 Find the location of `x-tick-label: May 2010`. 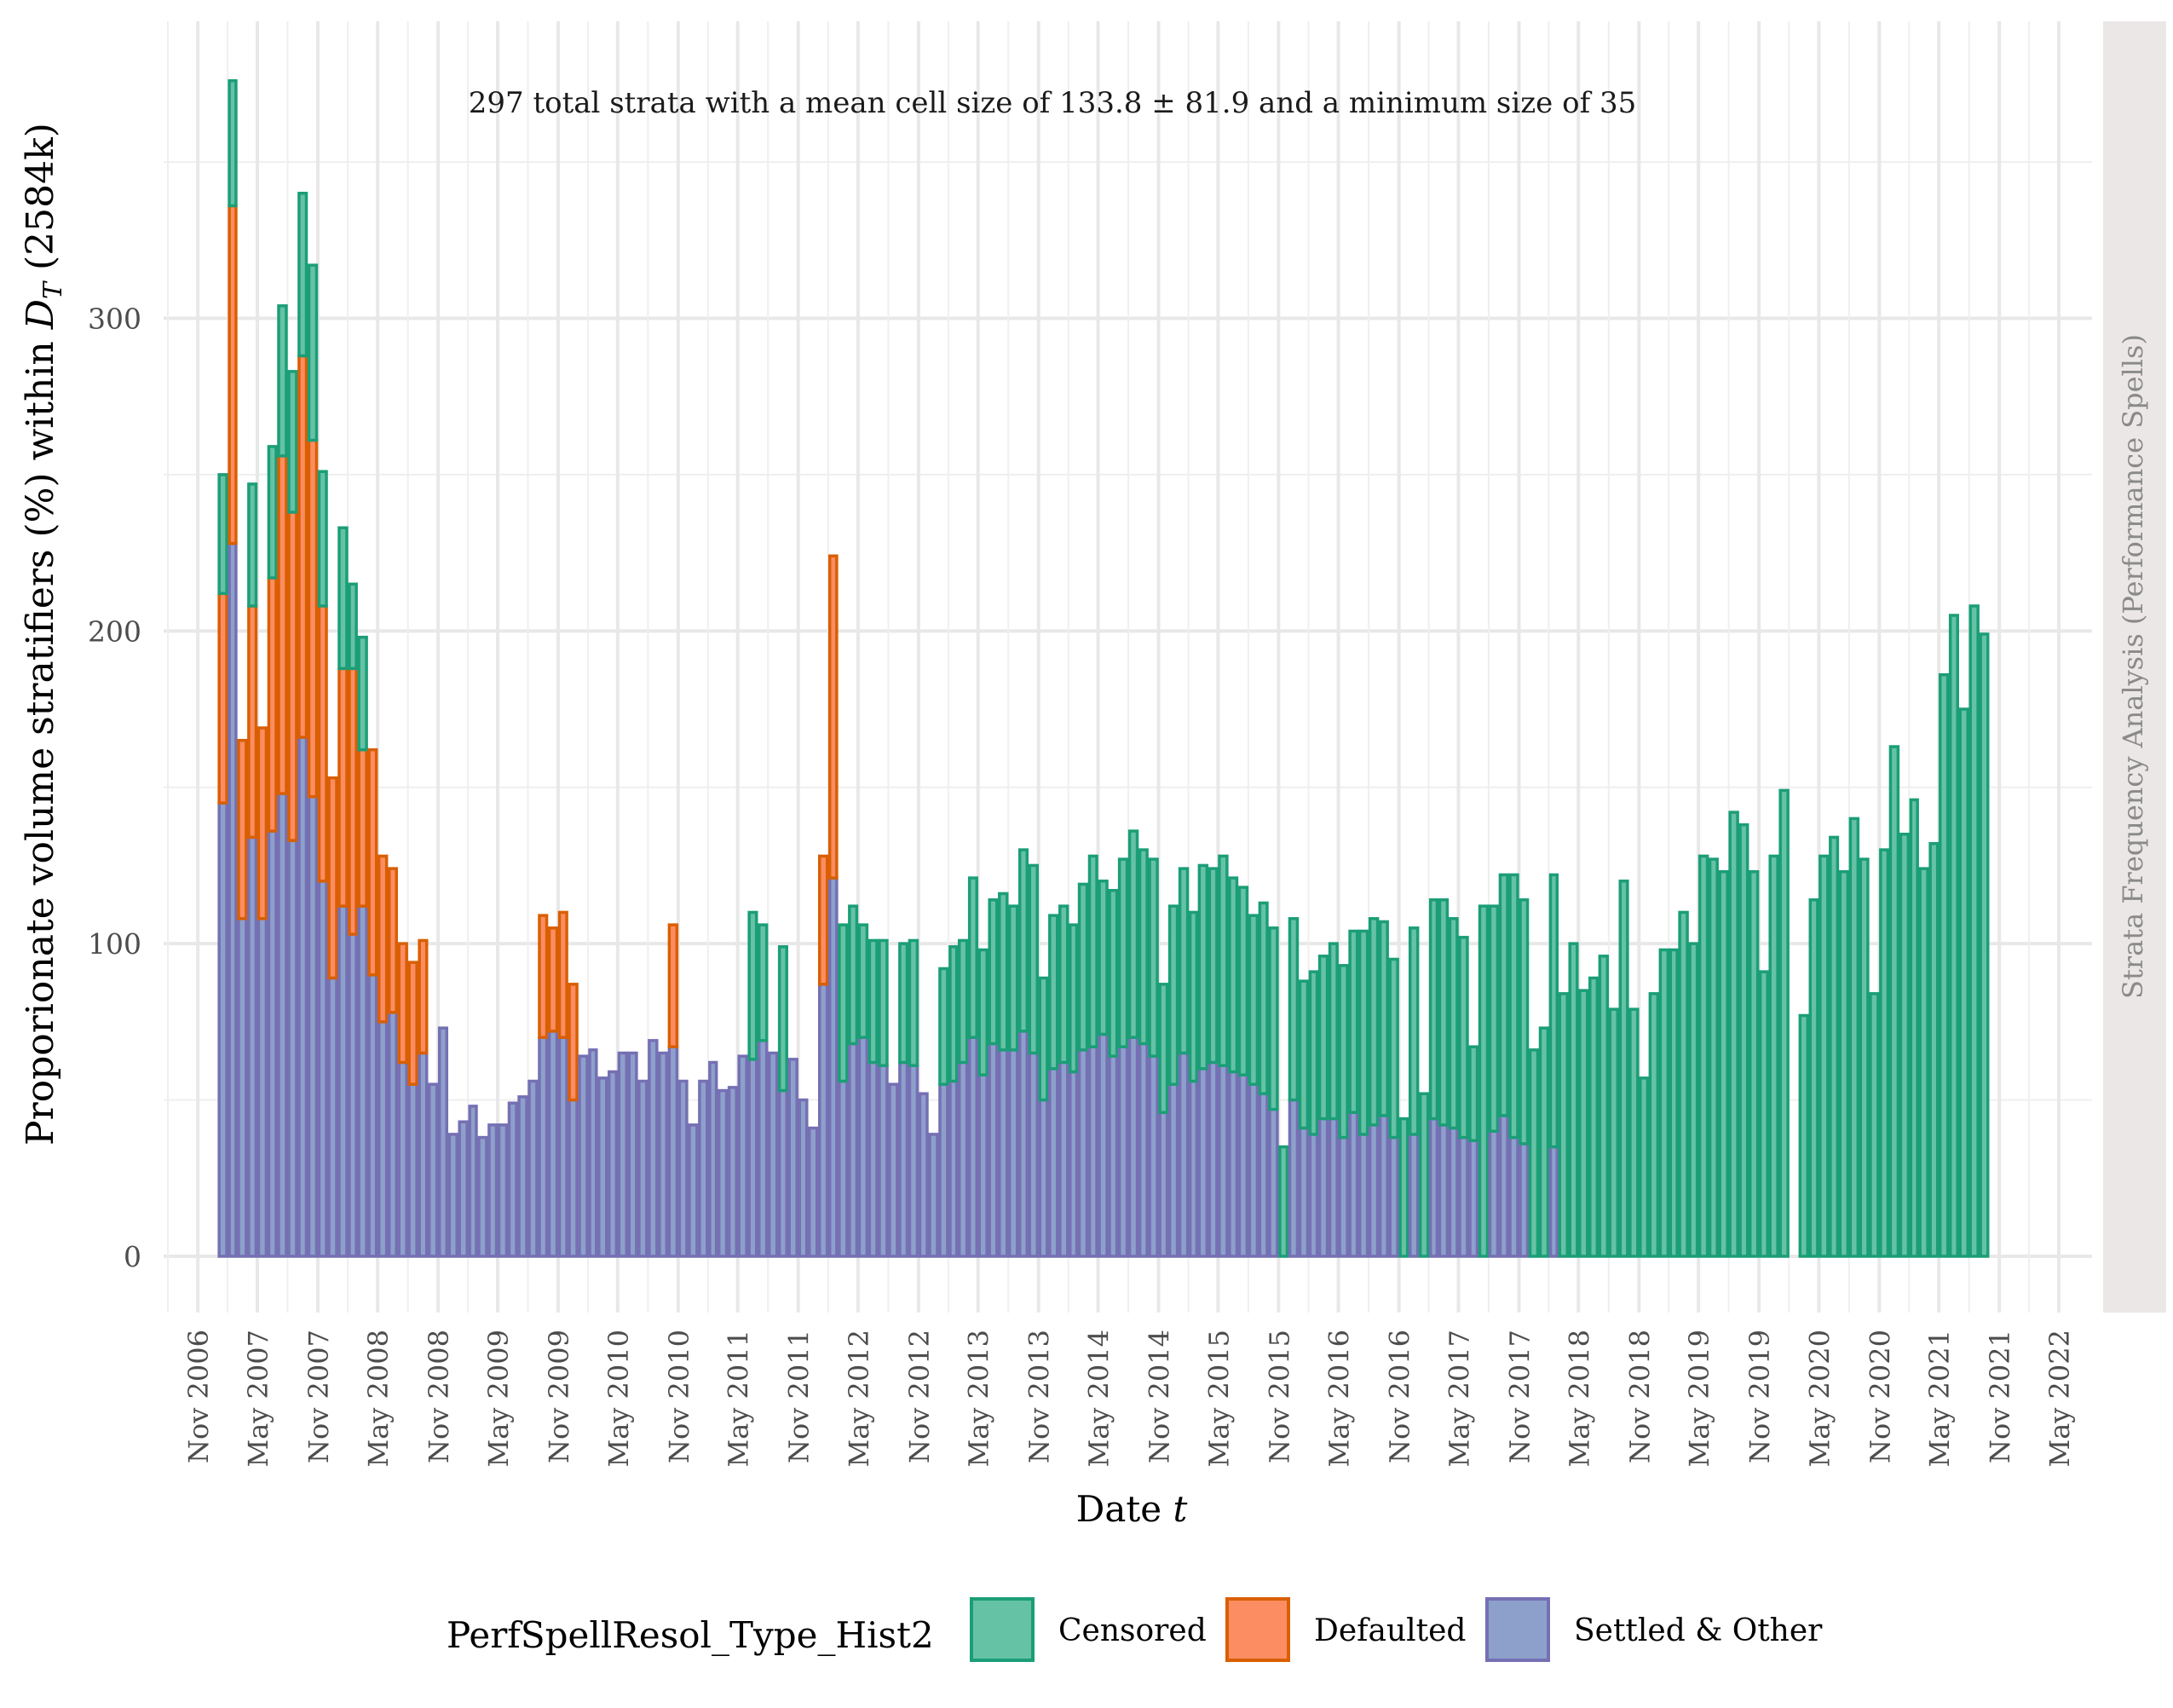

x-tick-label: May 2010 is located at coordinates (618, 1399).